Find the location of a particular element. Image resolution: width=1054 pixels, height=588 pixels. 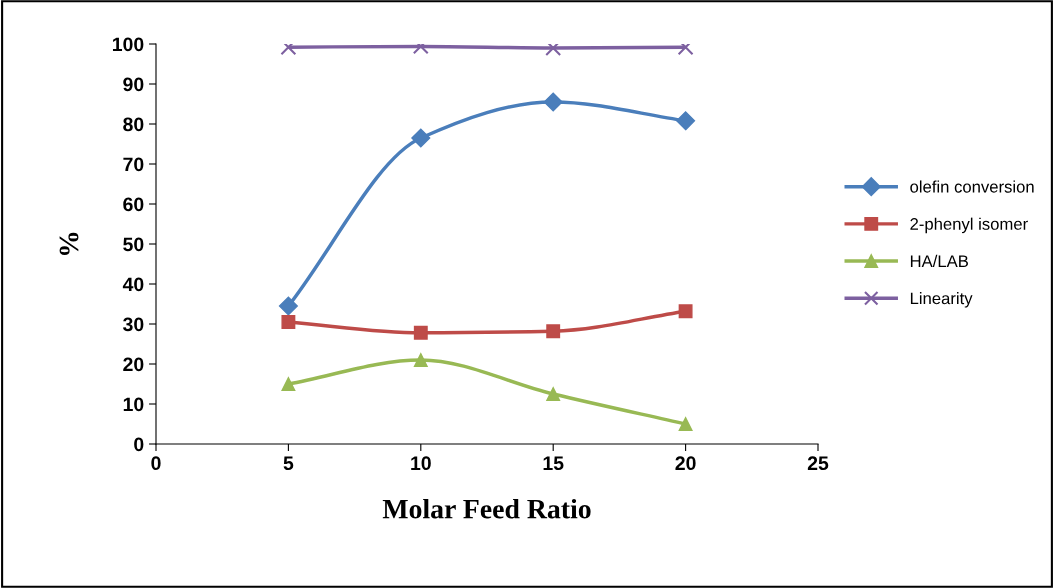

y-axis-title: % is located at coordinates (69, 244).